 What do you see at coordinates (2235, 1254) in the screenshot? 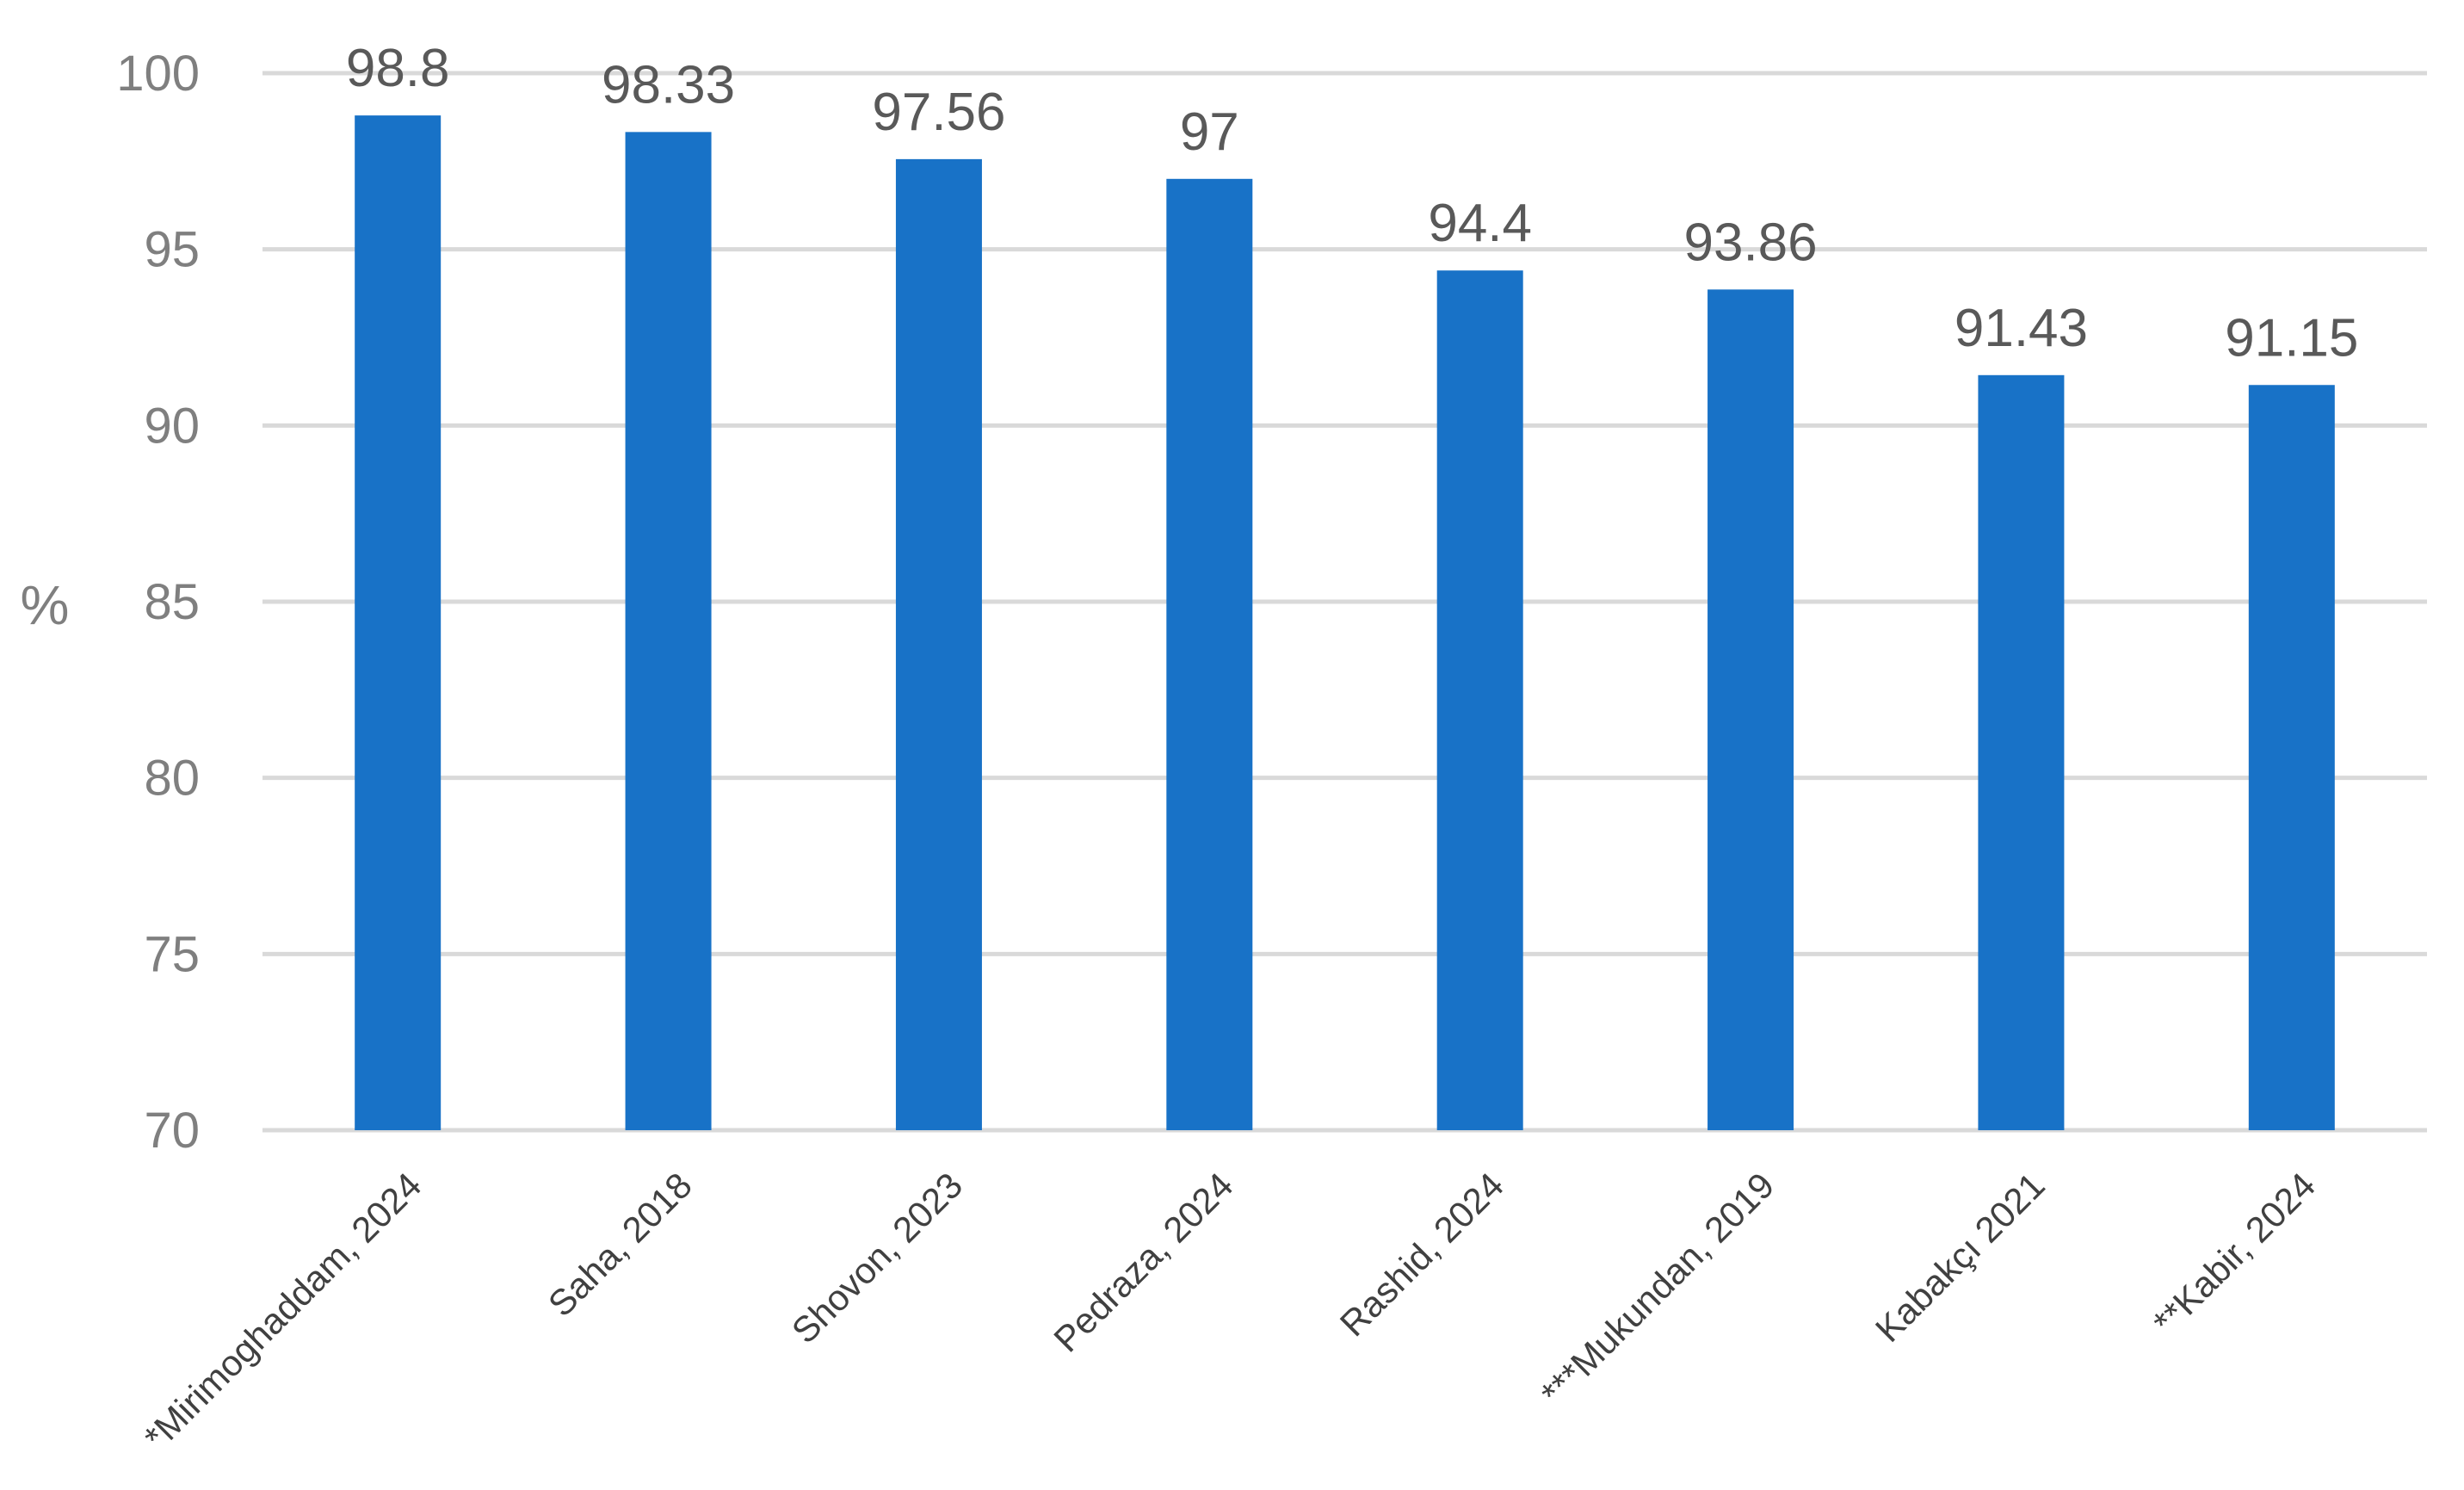
I see `x-tick-label: **Kabir, 2024` at bounding box center [2235, 1254].